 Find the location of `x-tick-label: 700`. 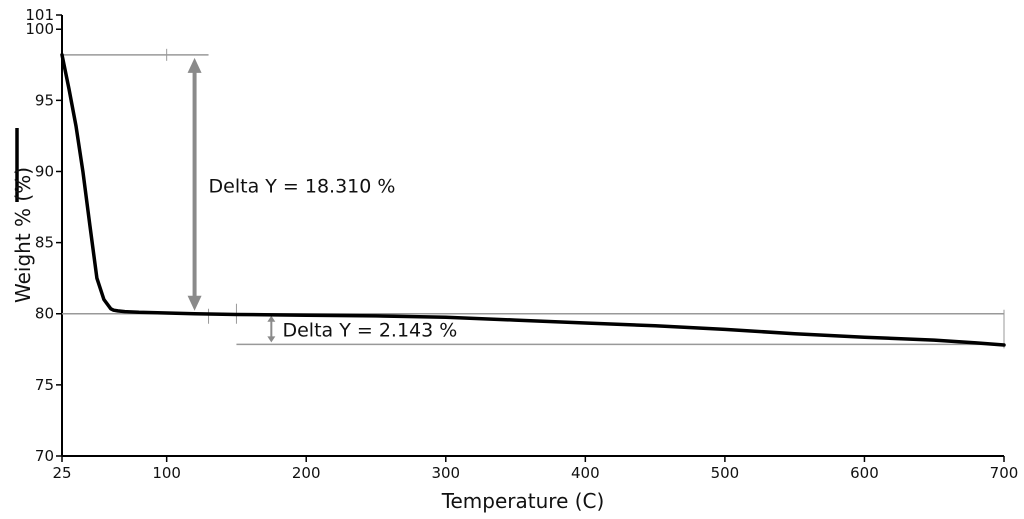

x-tick-label: 700 is located at coordinates (1004, 473).